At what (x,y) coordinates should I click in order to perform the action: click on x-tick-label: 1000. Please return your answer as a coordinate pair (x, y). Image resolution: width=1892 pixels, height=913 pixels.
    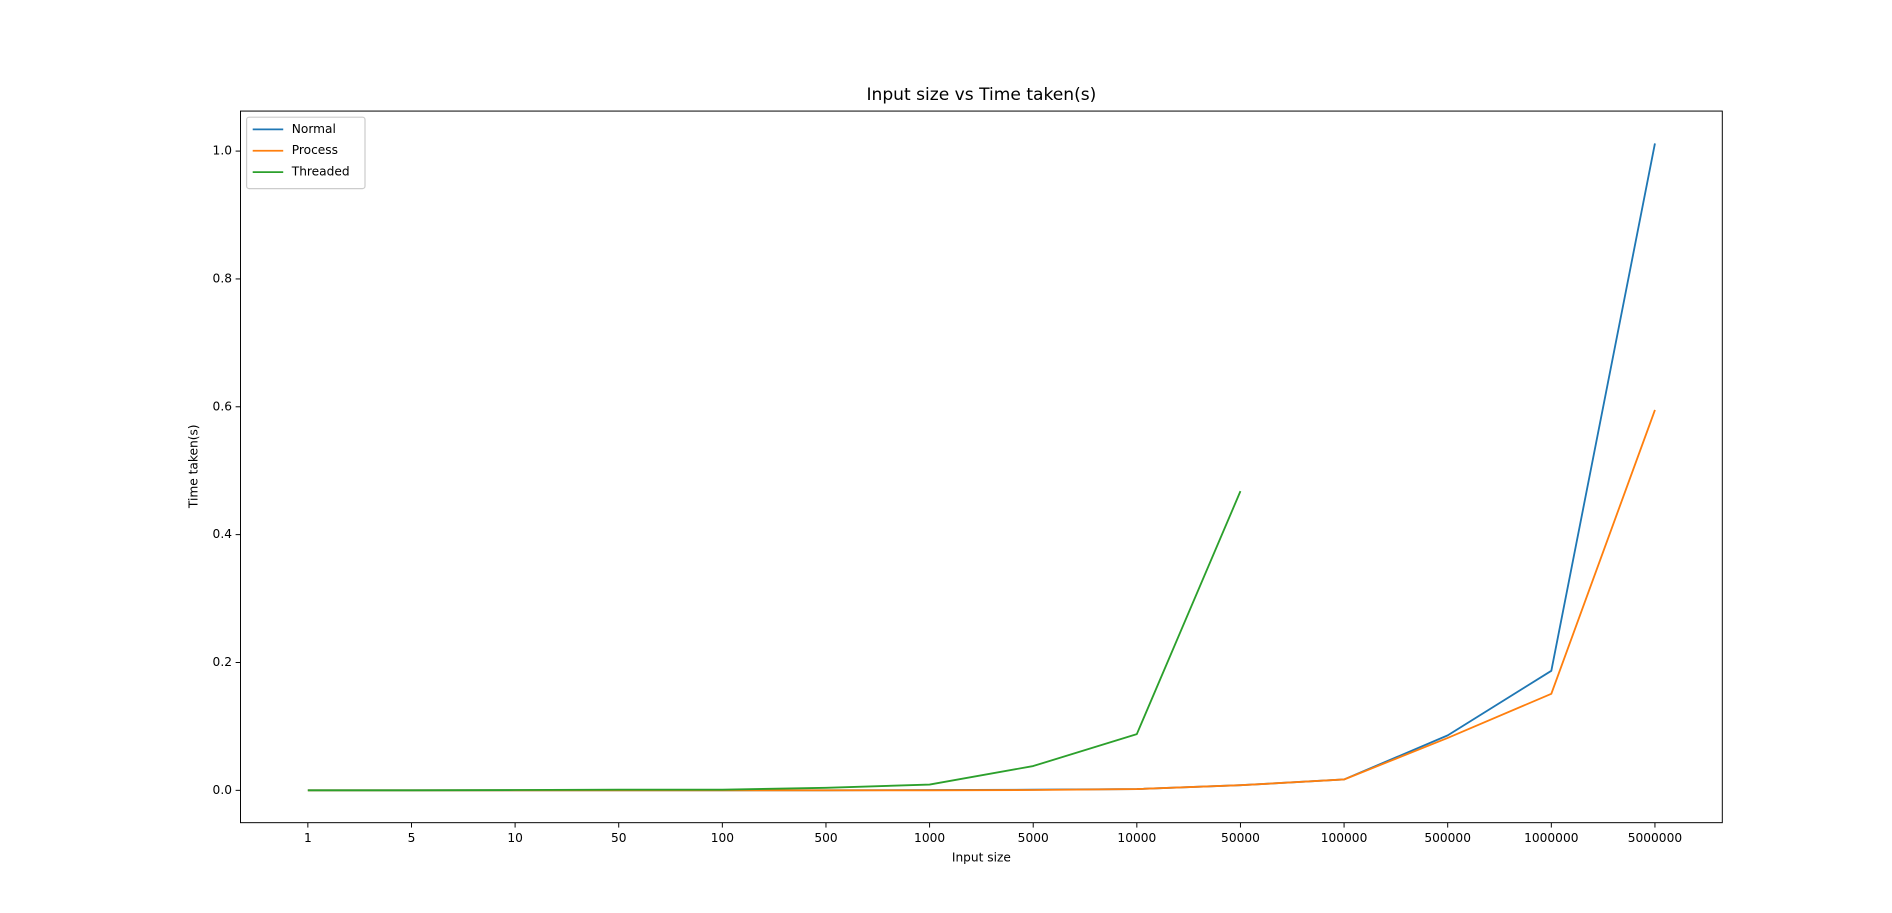
    Looking at the image, I should click on (929, 838).